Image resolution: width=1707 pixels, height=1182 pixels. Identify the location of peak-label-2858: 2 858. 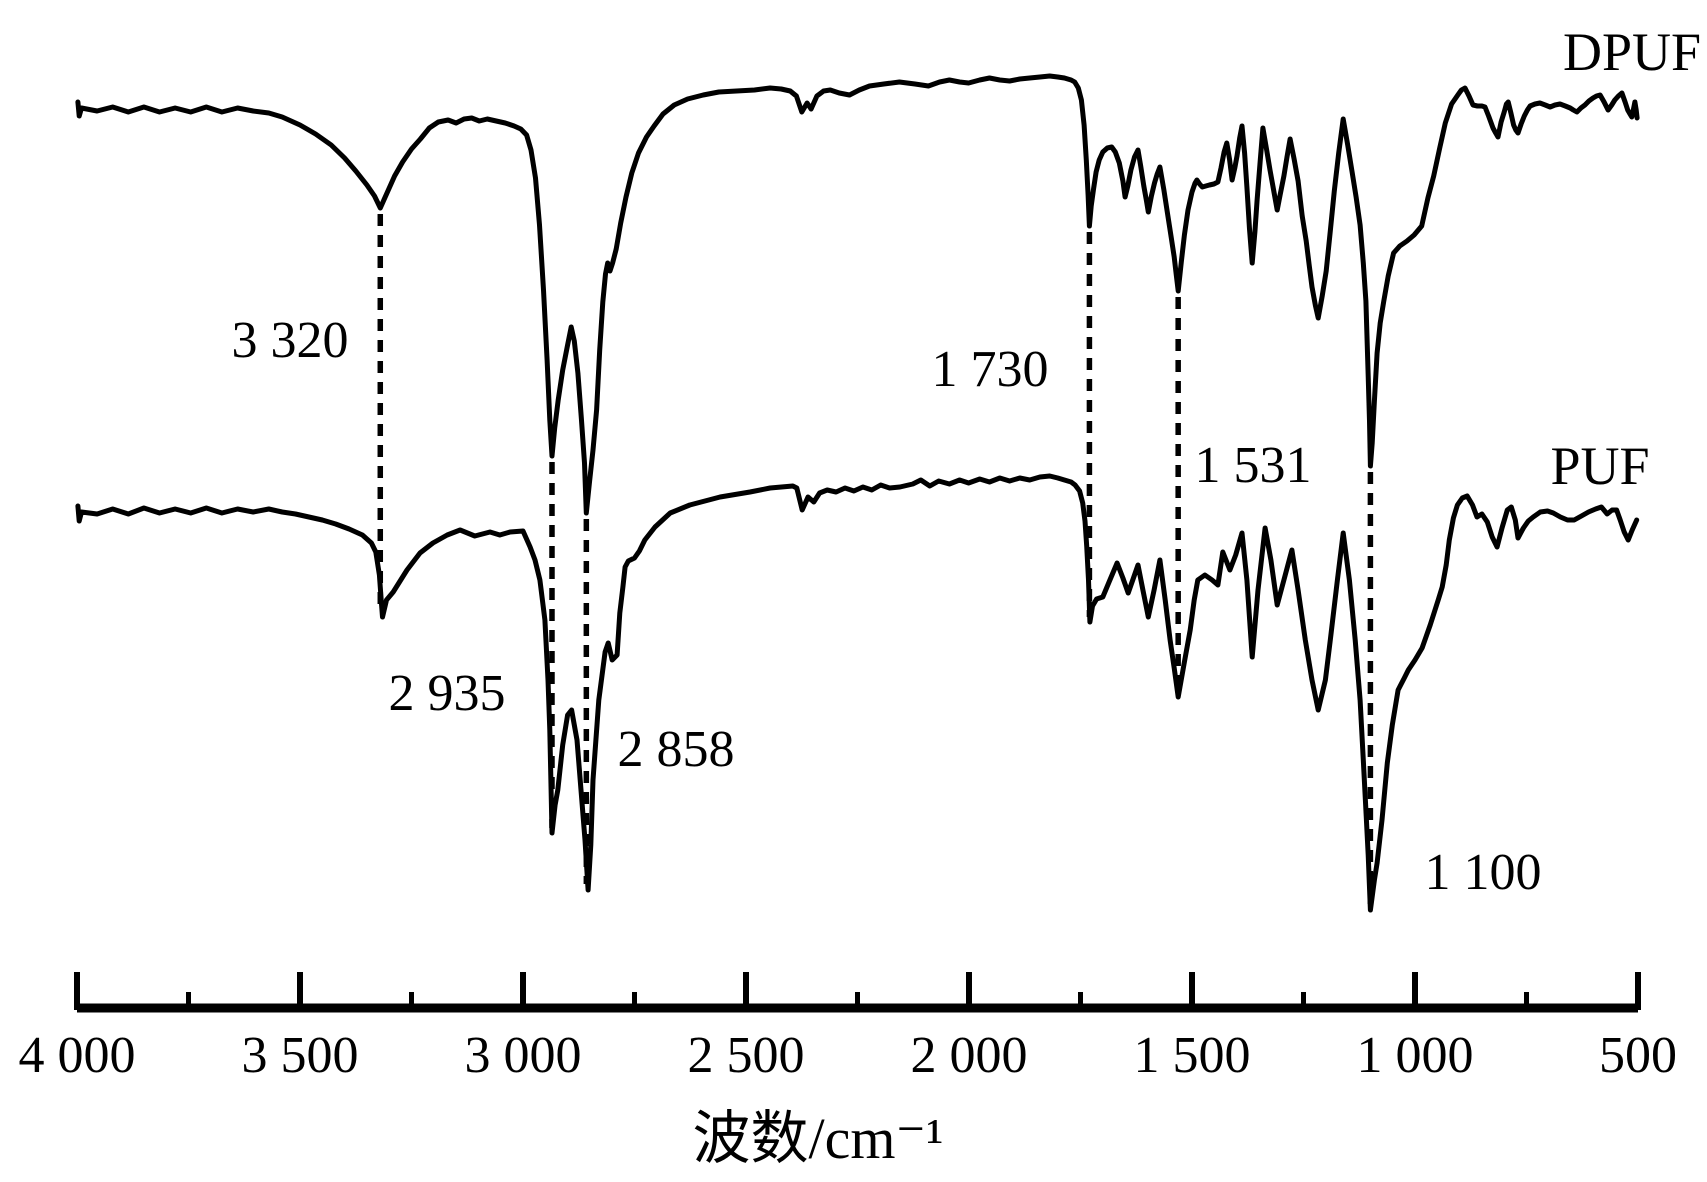
(676, 749).